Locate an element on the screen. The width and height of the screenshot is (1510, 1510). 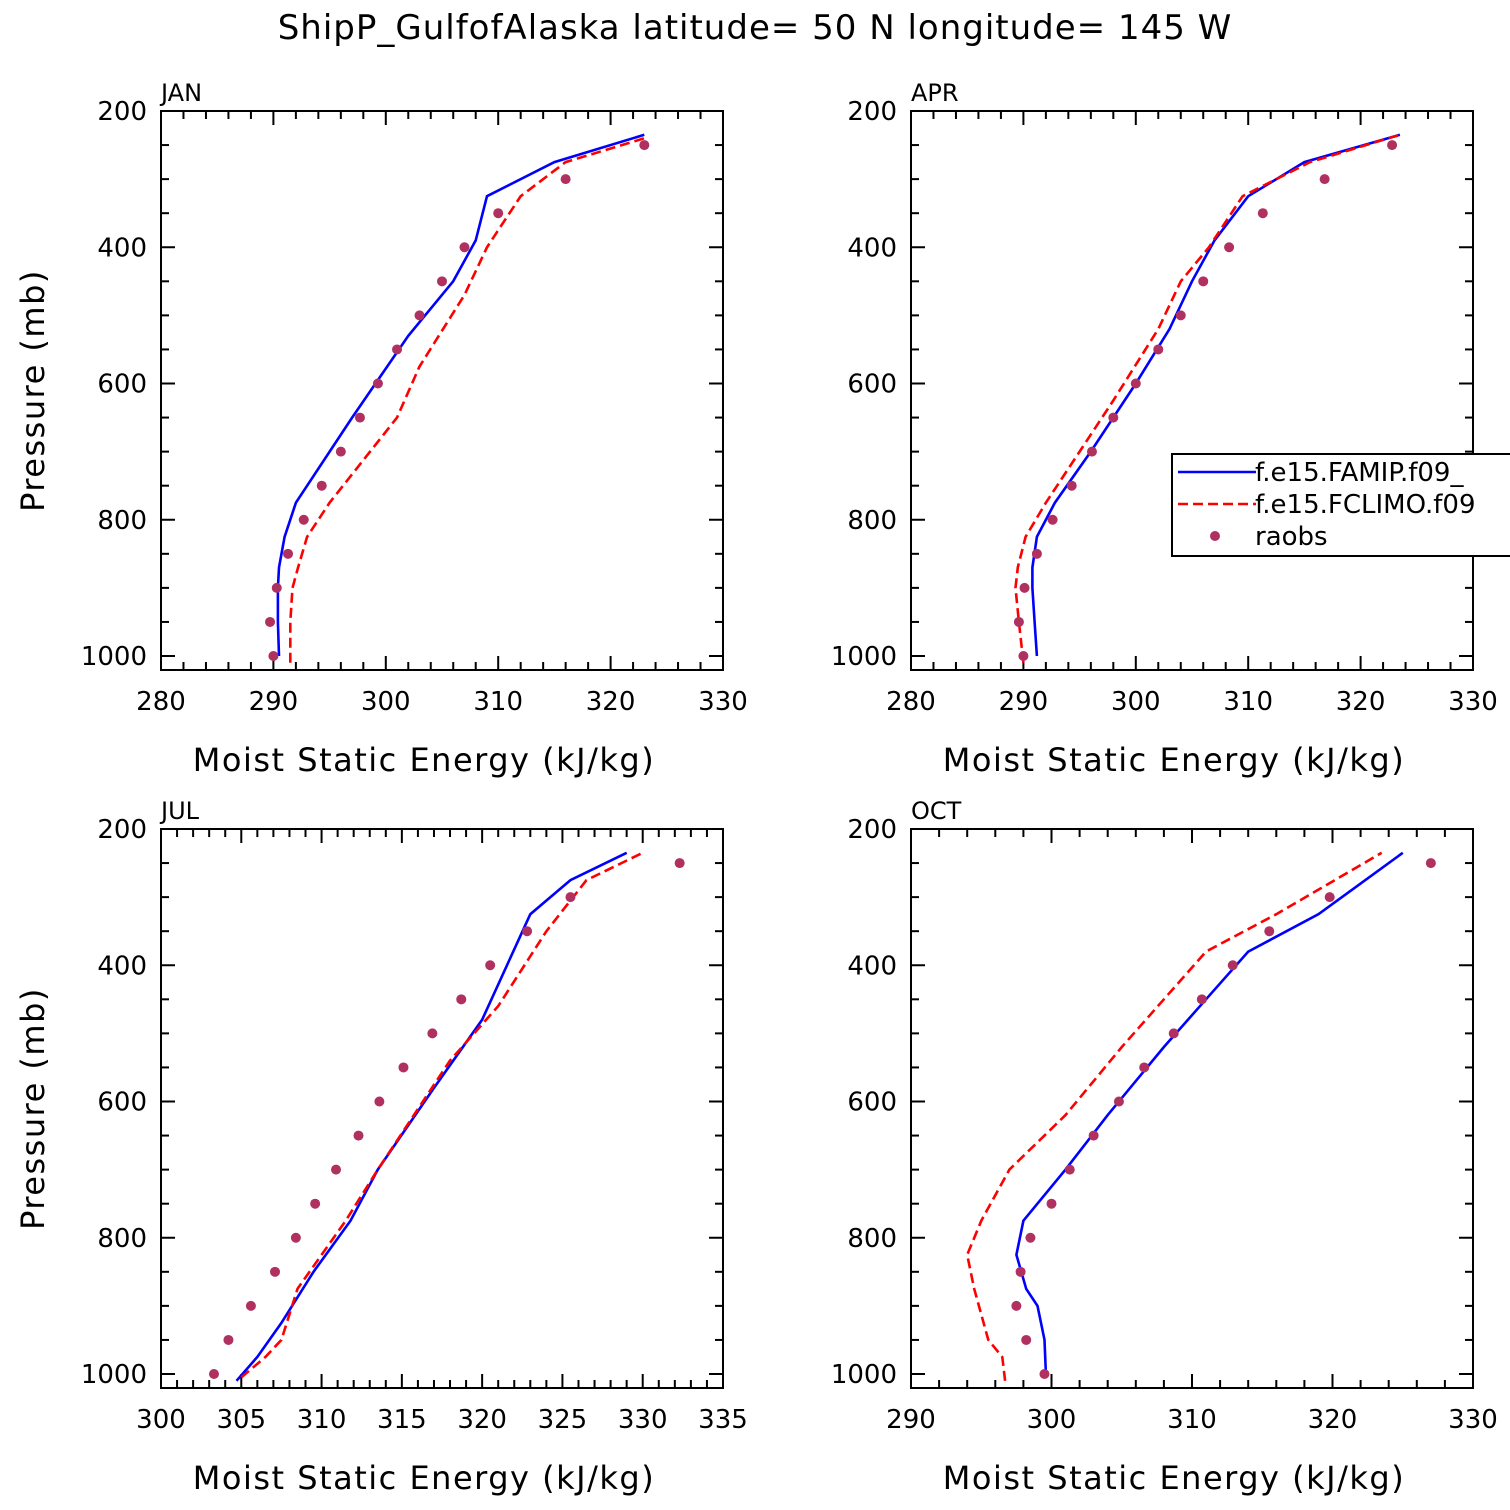
x-tick-label: 315 is located at coordinates (402, 1420).